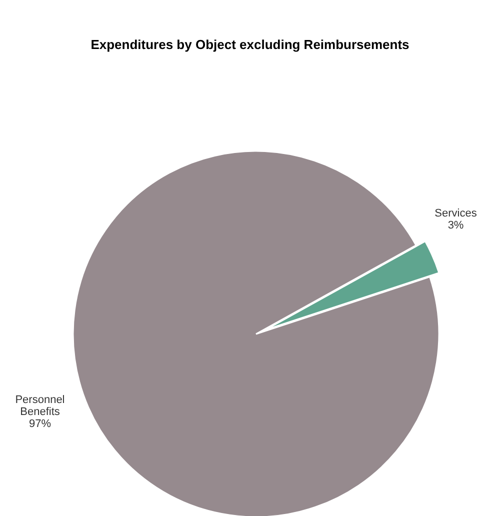 The image size is (500, 516). Describe the element at coordinates (456, 226) in the screenshot. I see `data-label: 3%` at that location.